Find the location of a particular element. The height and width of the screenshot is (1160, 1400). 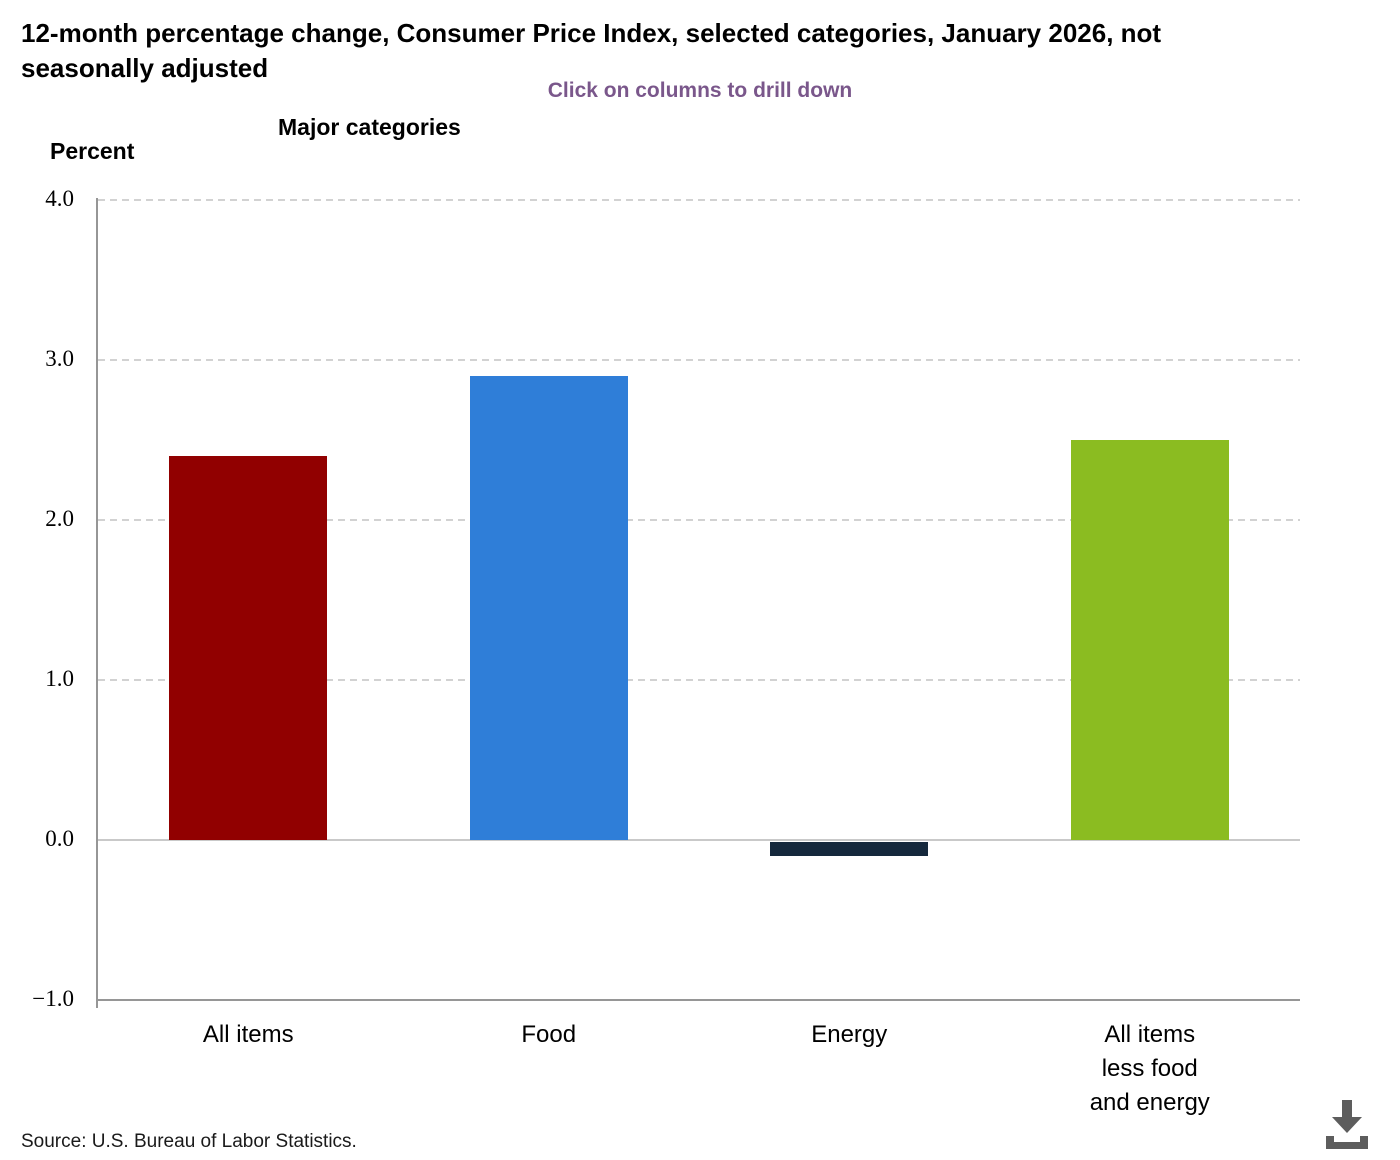

chart-subtitle: Click on columns to drill down is located at coordinates (700, 90).